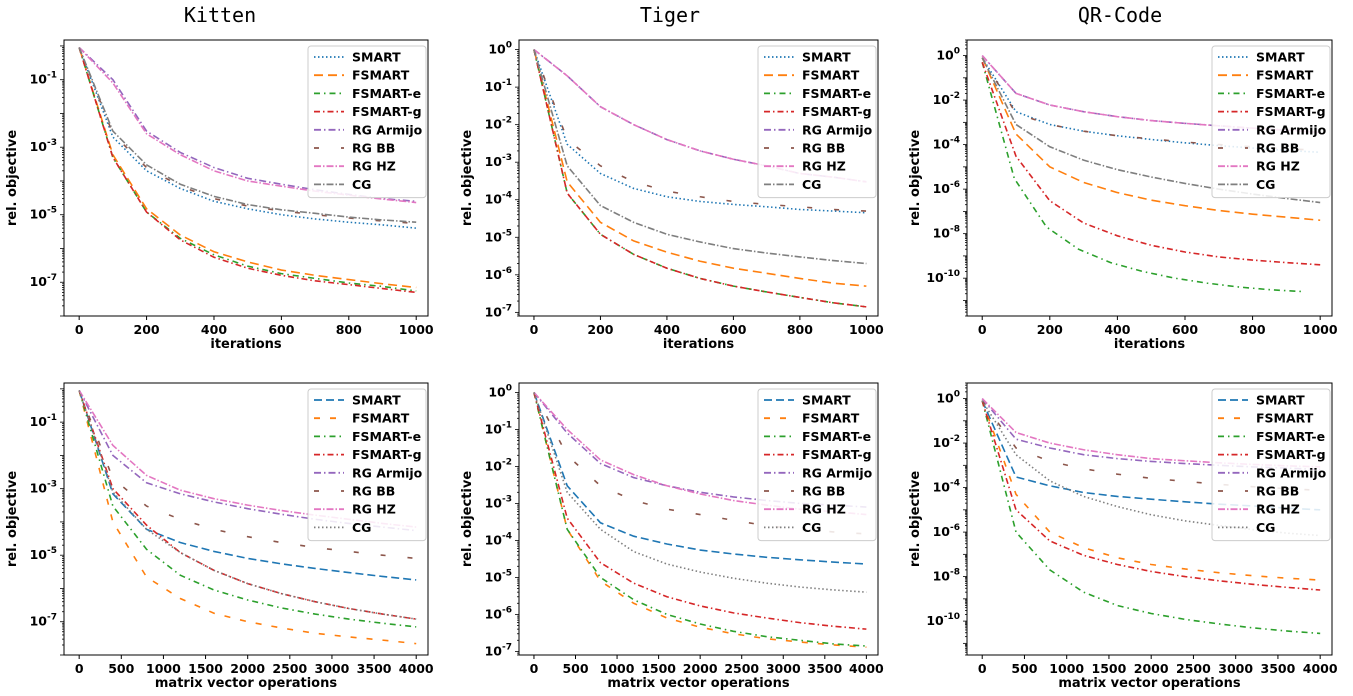 This screenshot has height=696, width=1353. Describe the element at coordinates (247, 125) in the screenshot. I see `series-line-rg-hz` at that location.